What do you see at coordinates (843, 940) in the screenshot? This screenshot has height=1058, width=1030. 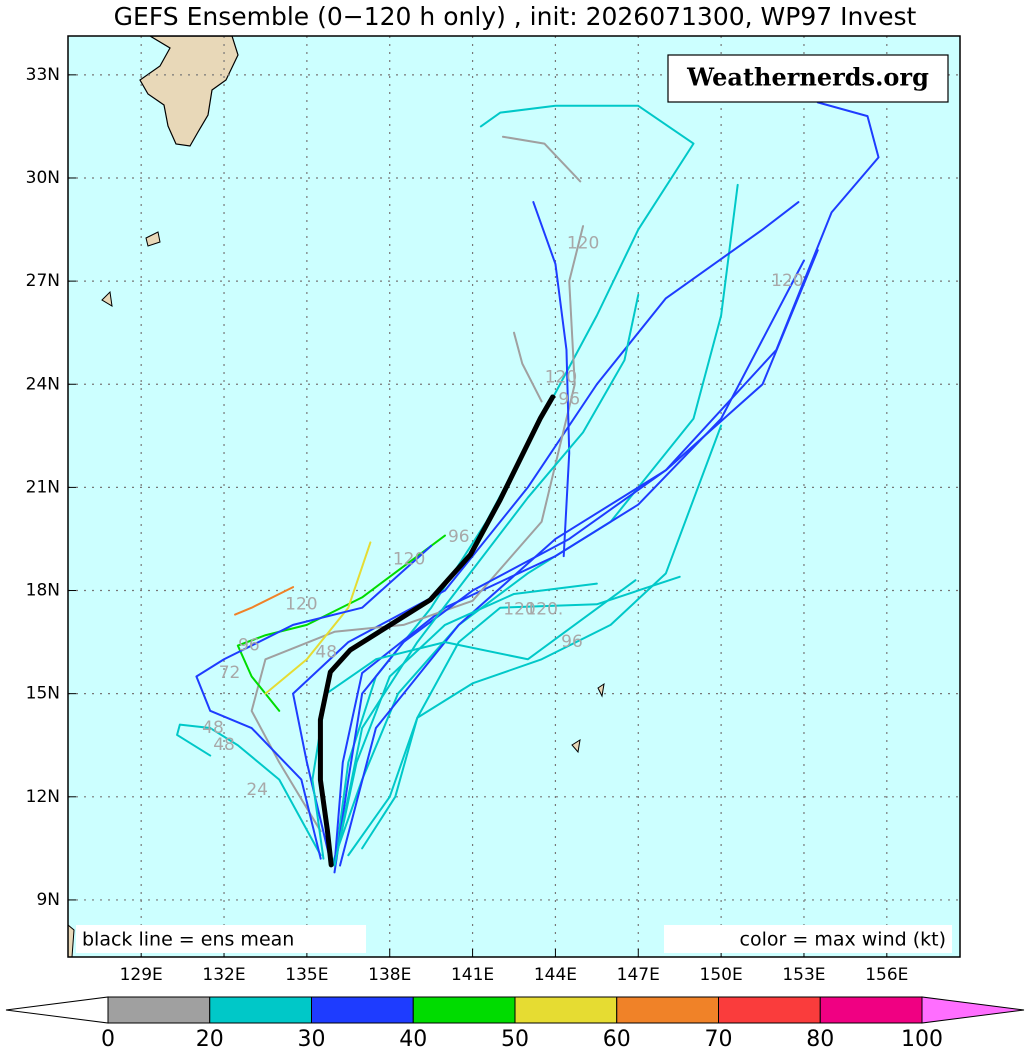 I see `legend-right: color = max wind (kt)` at bounding box center [843, 940].